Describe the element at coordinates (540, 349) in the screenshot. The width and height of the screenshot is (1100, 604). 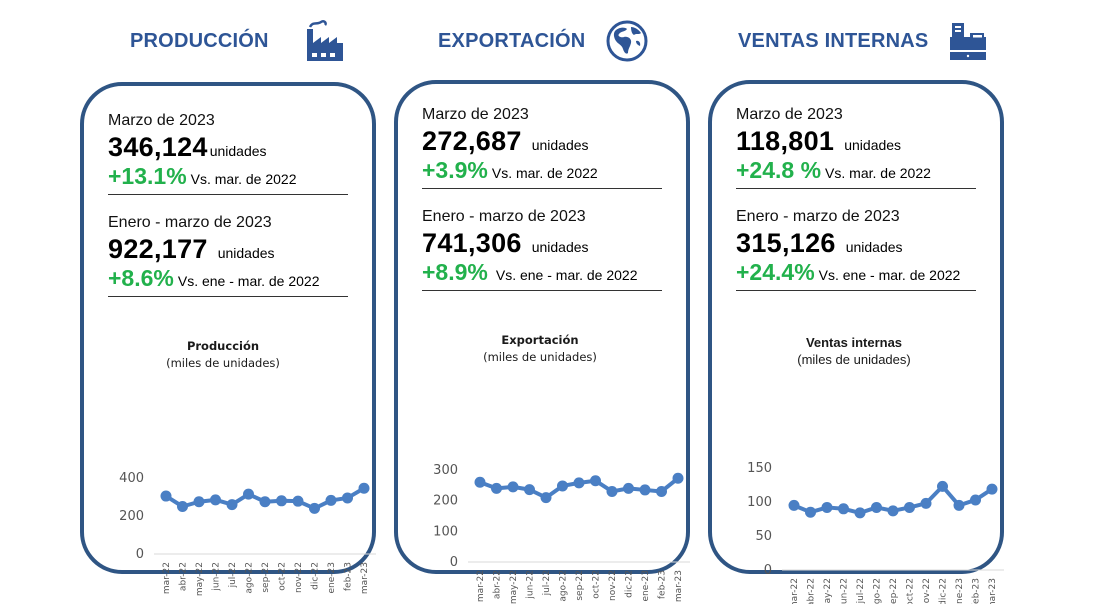
I see `chart-title-block: Exportación (miles de unidades)` at that location.